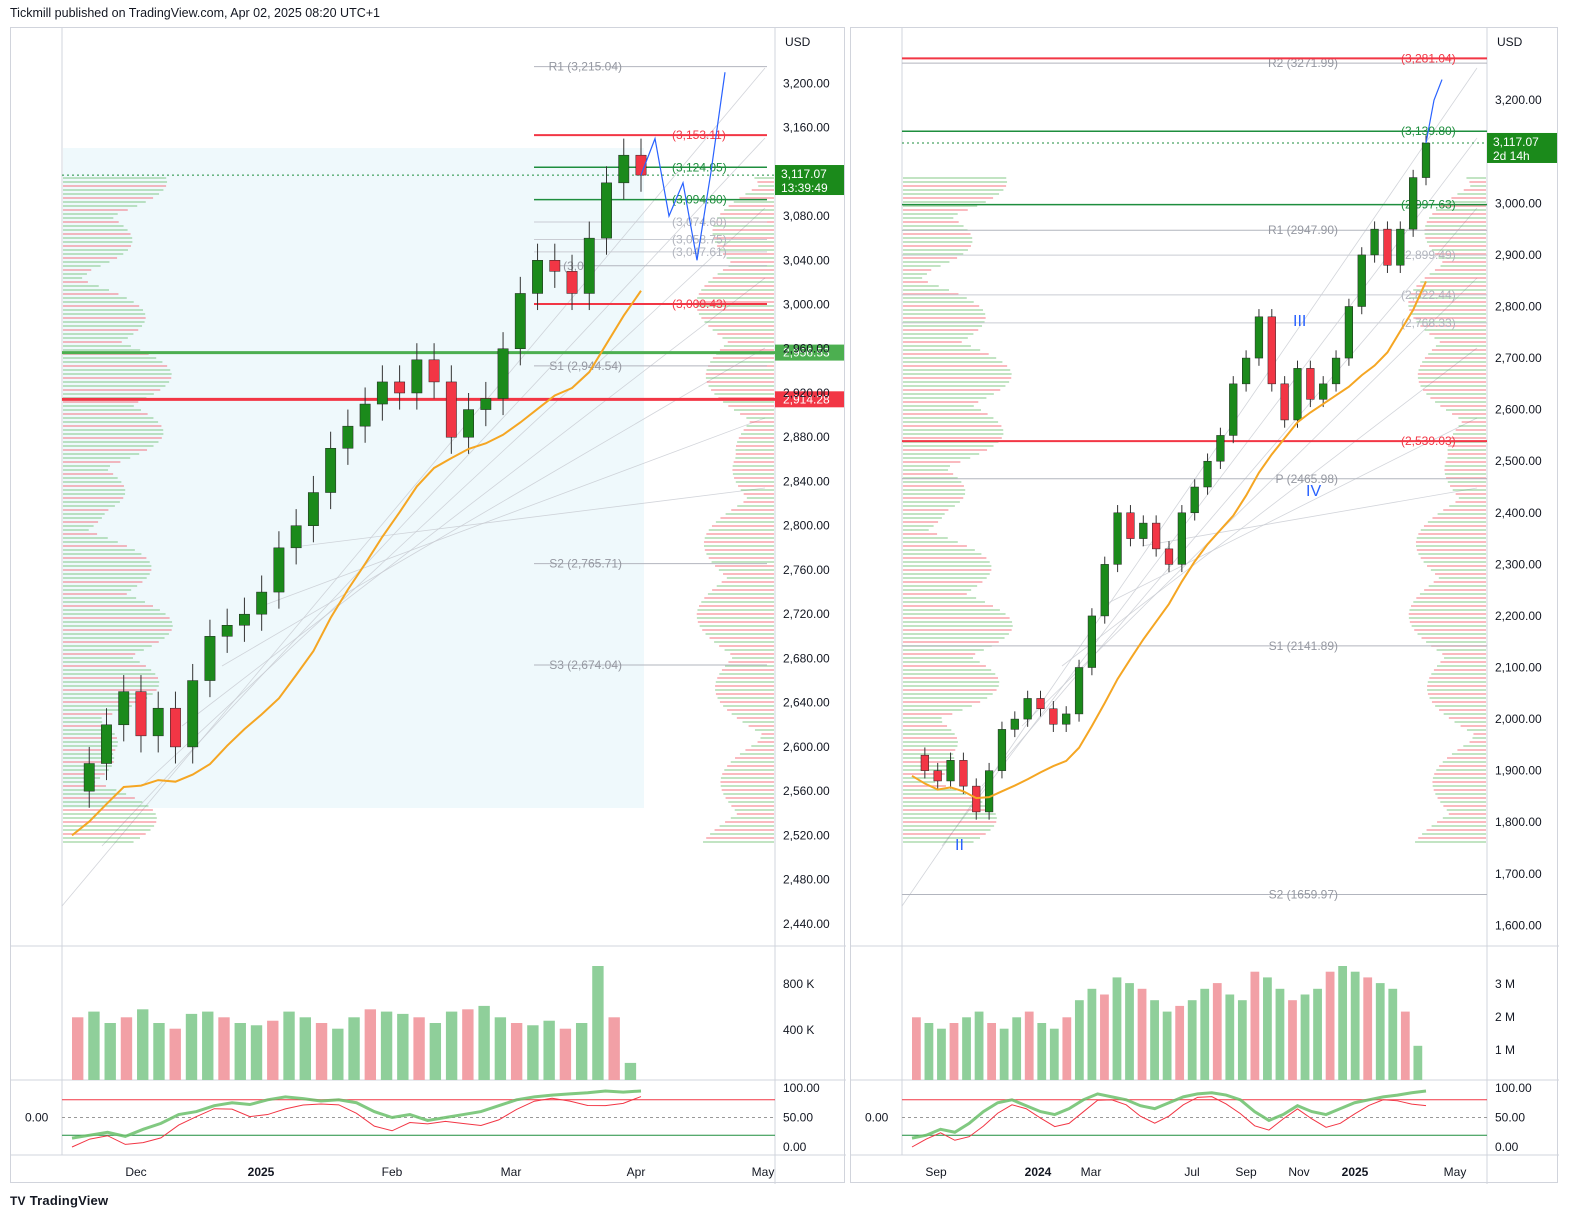 The image size is (1579, 1226). What do you see at coordinates (392, 1172) in the screenshot?
I see `time-tick-label: Feb` at bounding box center [392, 1172].